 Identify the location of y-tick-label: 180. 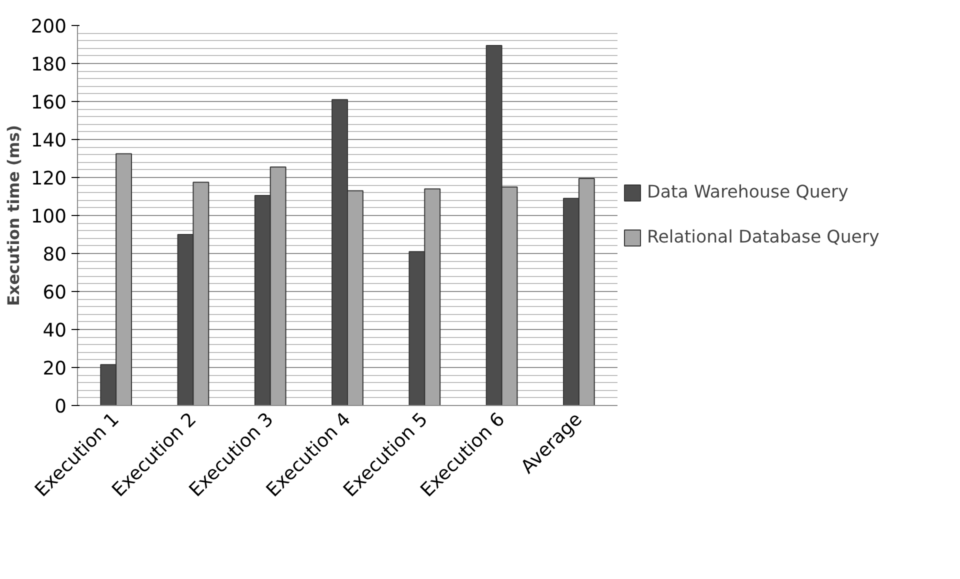
(48, 65).